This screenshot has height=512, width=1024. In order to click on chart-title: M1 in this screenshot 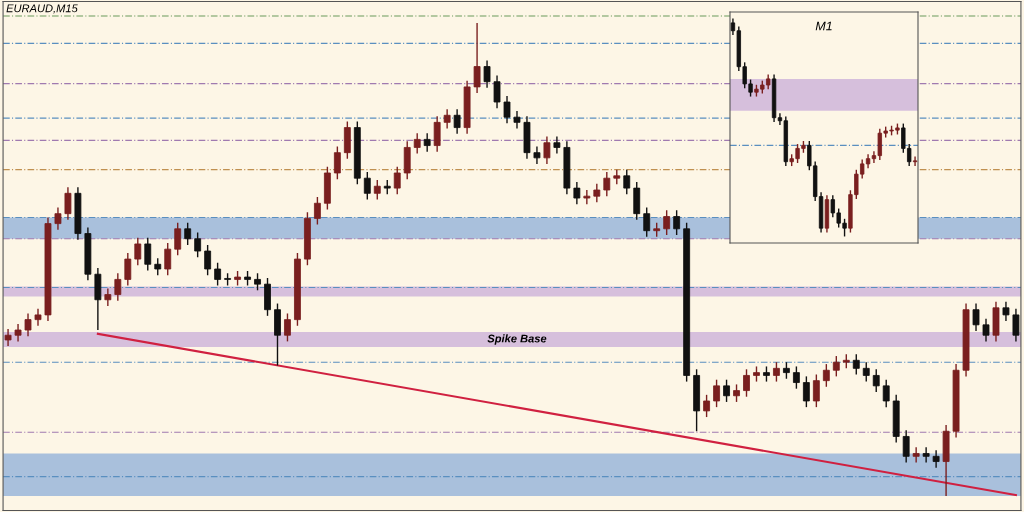, I will do `click(823, 26)`.